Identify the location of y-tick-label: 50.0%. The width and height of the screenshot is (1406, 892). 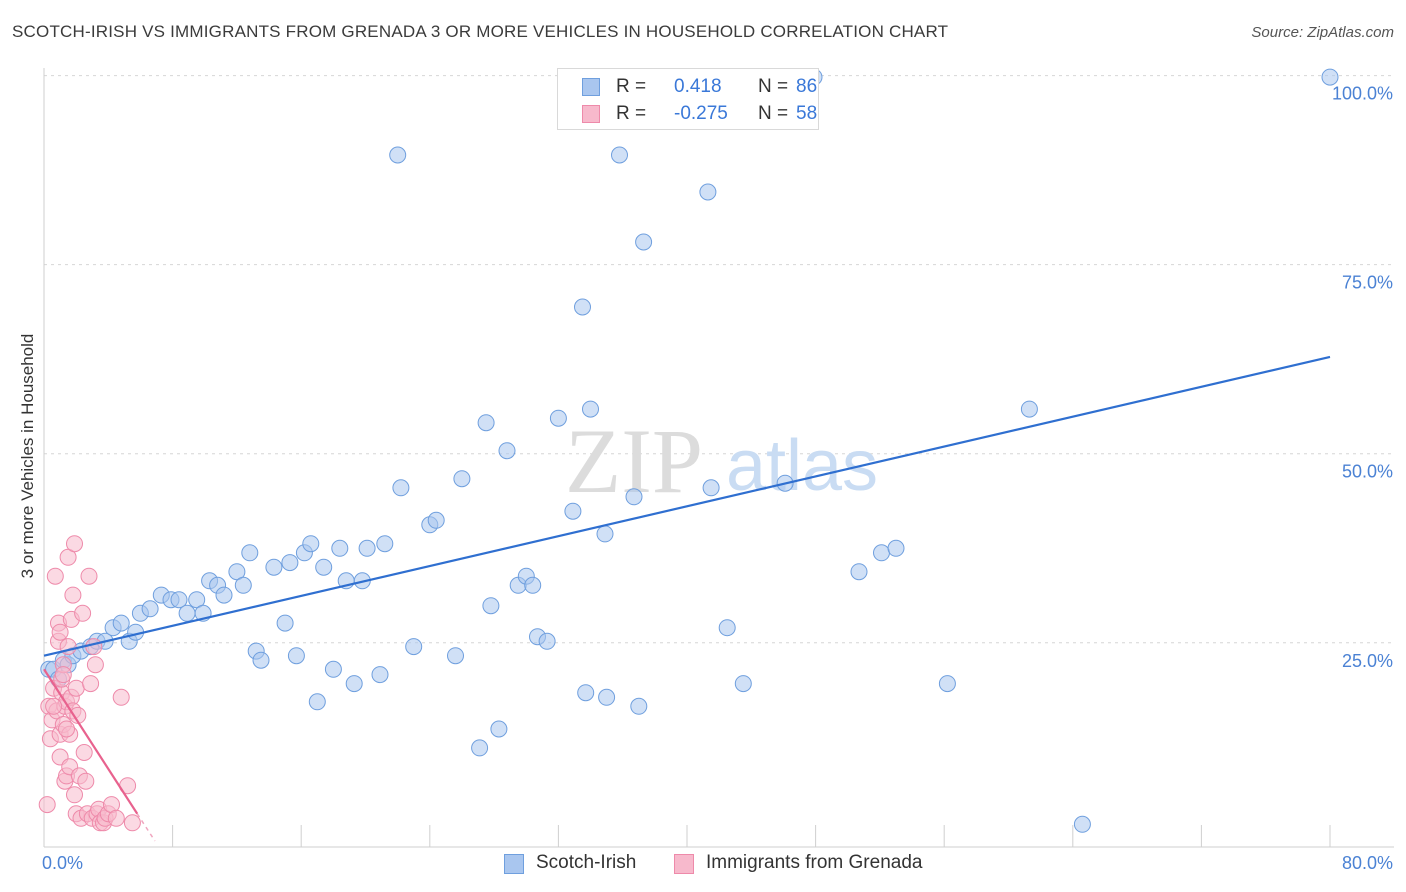
(1367, 472).